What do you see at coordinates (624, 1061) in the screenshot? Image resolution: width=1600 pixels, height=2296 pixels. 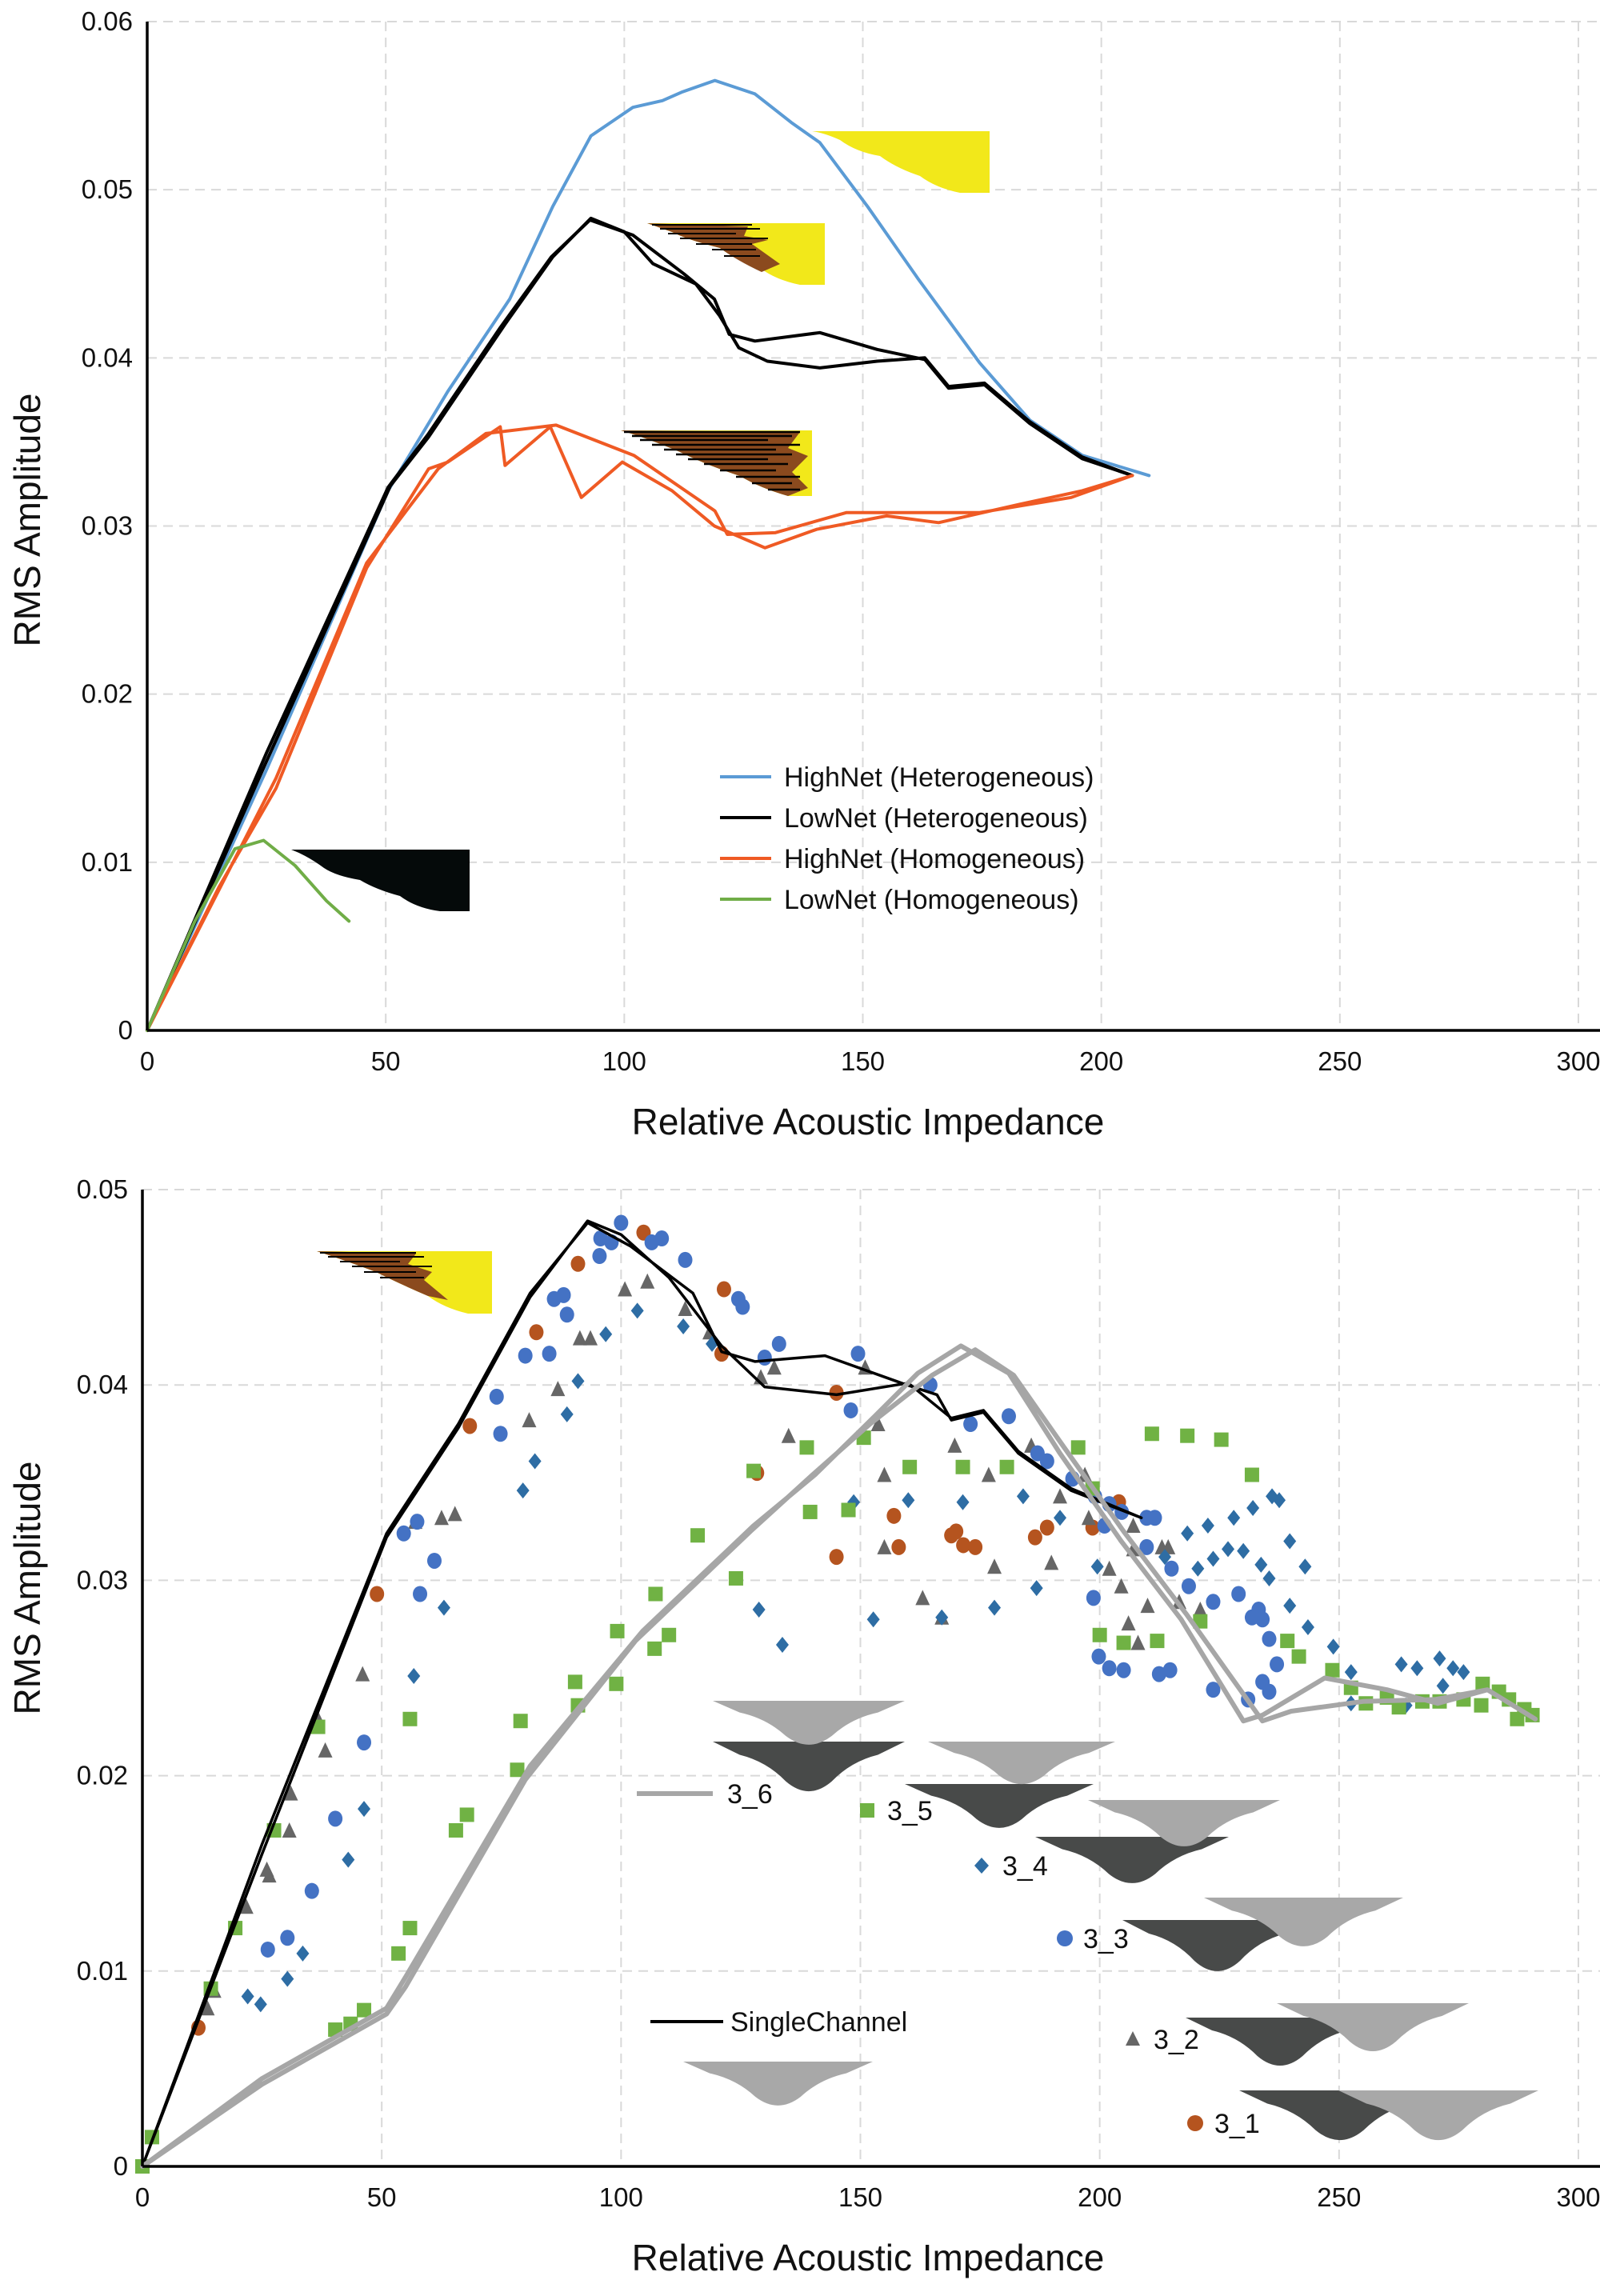 I see `x-tick-label: 100` at bounding box center [624, 1061].